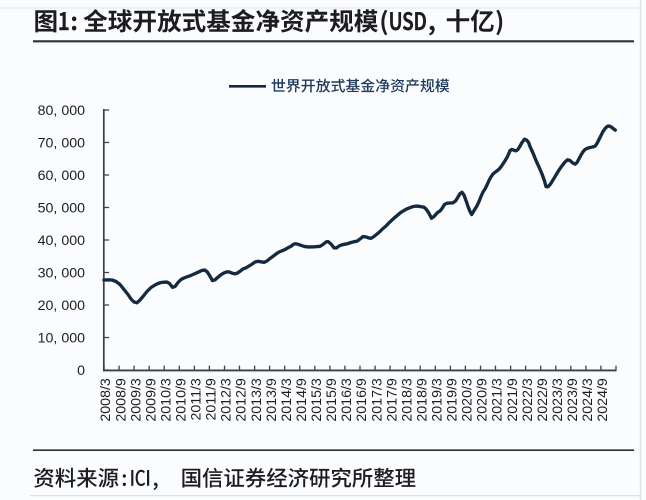 The image size is (646, 500). I want to click on svg-text: 2024/9, so click(603, 400).